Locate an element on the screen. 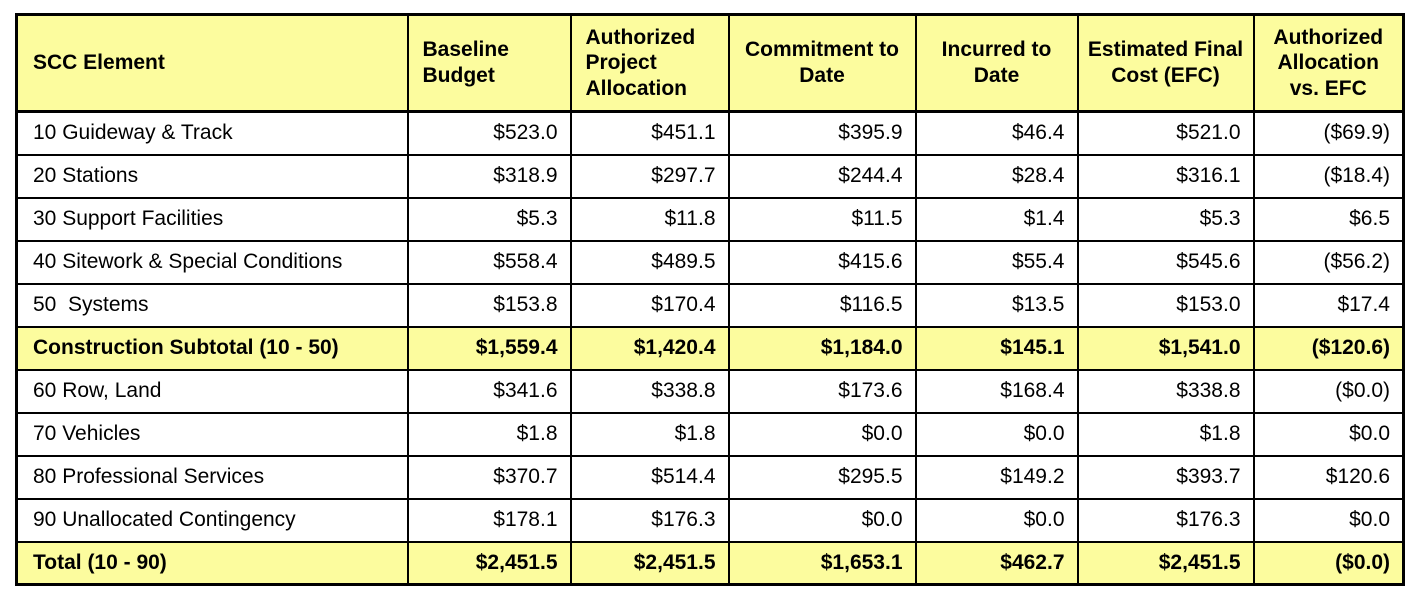 The width and height of the screenshot is (1422, 600). table-row: 70 Vehicles $1.8 $1.8 $0.0 $0.0 $1.8 $0.0 is located at coordinates (710, 434).